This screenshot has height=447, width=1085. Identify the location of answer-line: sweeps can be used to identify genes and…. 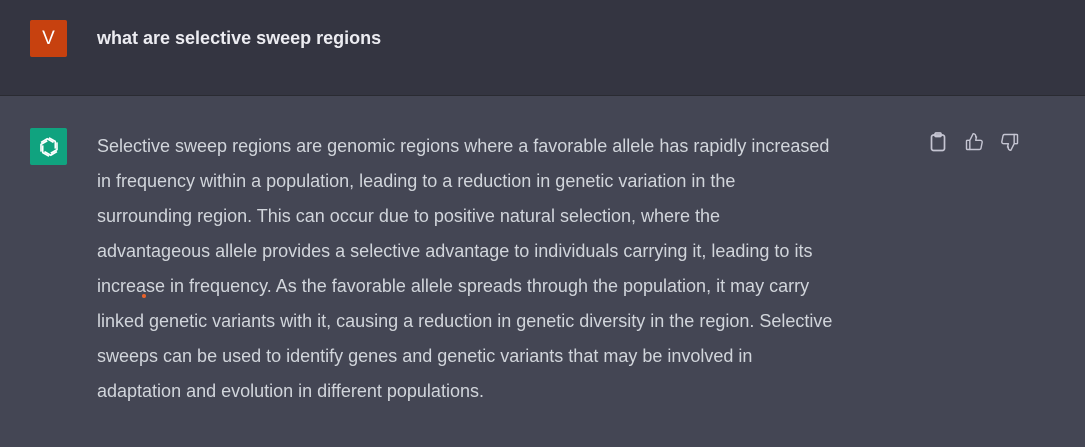
(425, 356).